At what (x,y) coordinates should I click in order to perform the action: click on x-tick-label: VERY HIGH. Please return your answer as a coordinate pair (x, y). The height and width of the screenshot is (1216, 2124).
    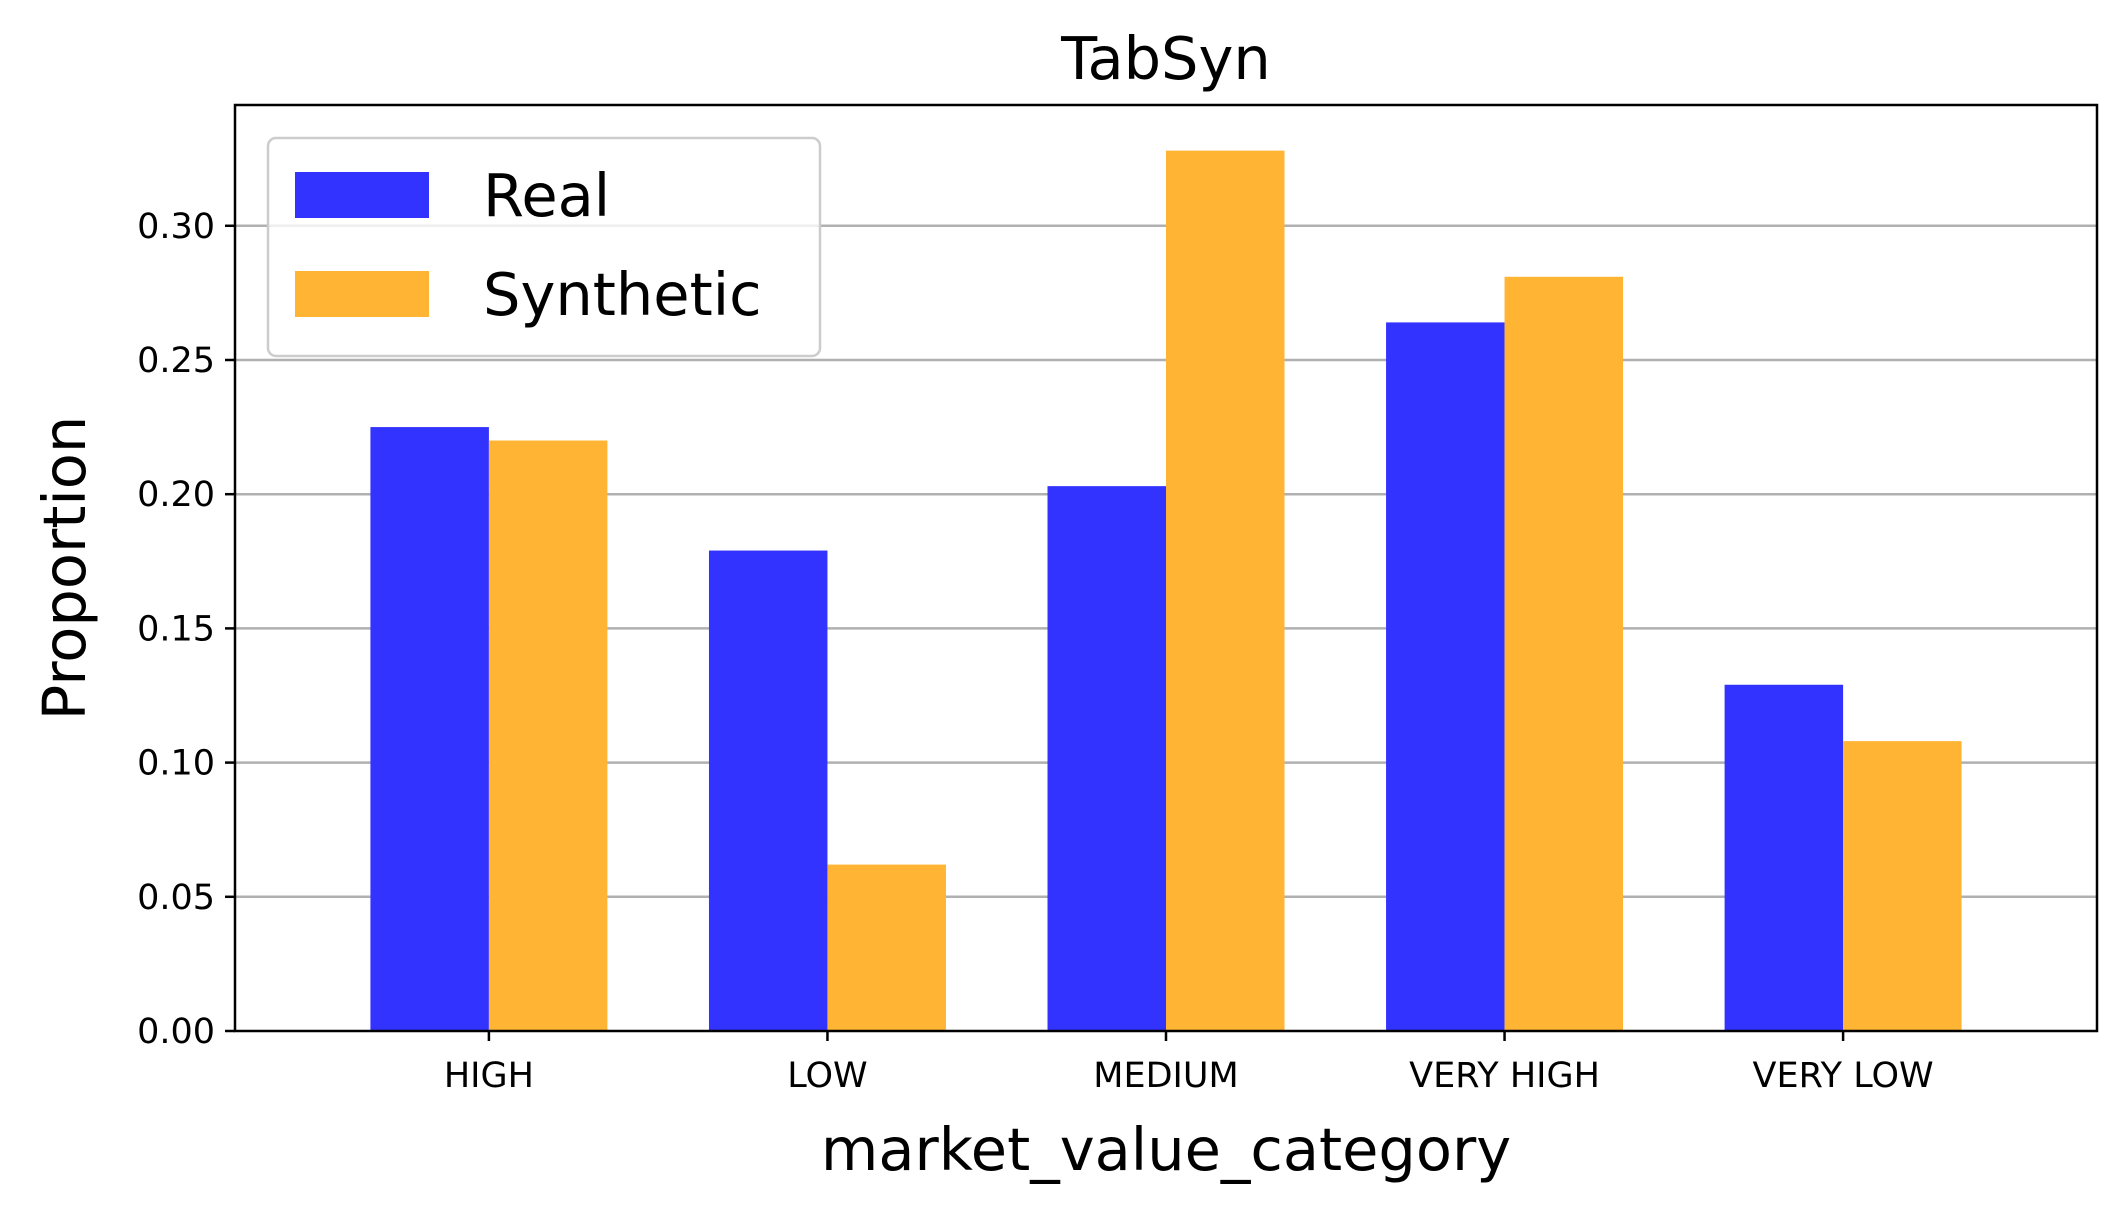
    Looking at the image, I should click on (1504, 1076).